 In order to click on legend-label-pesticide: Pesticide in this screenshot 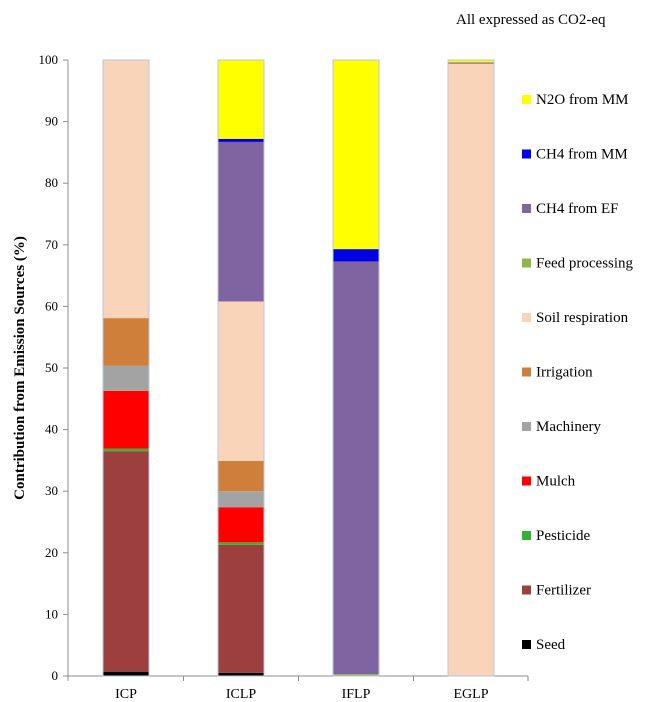, I will do `click(563, 536)`.